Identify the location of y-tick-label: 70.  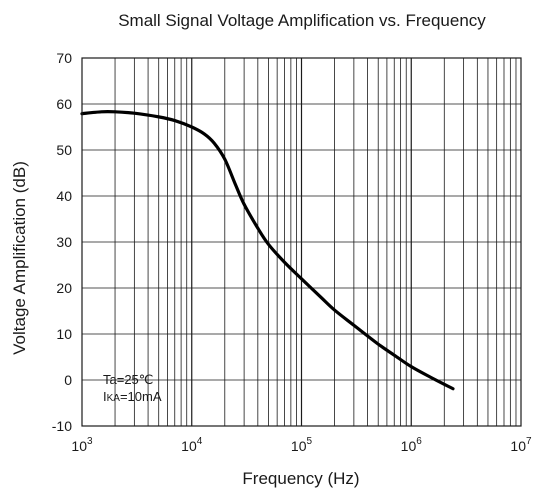
(64, 58).